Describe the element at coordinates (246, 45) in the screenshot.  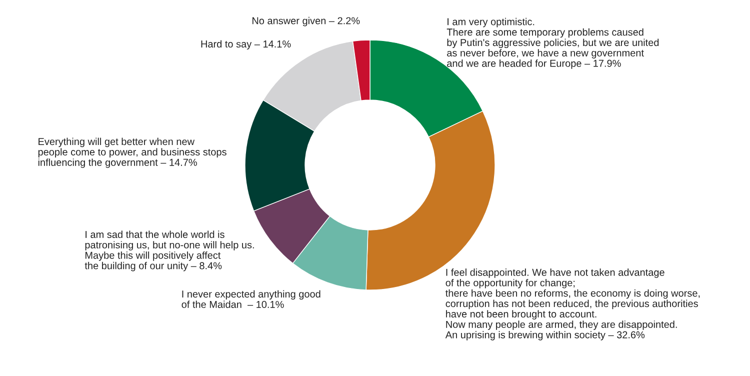
I see `slice-label: Hard to say – 14.1%` at that location.